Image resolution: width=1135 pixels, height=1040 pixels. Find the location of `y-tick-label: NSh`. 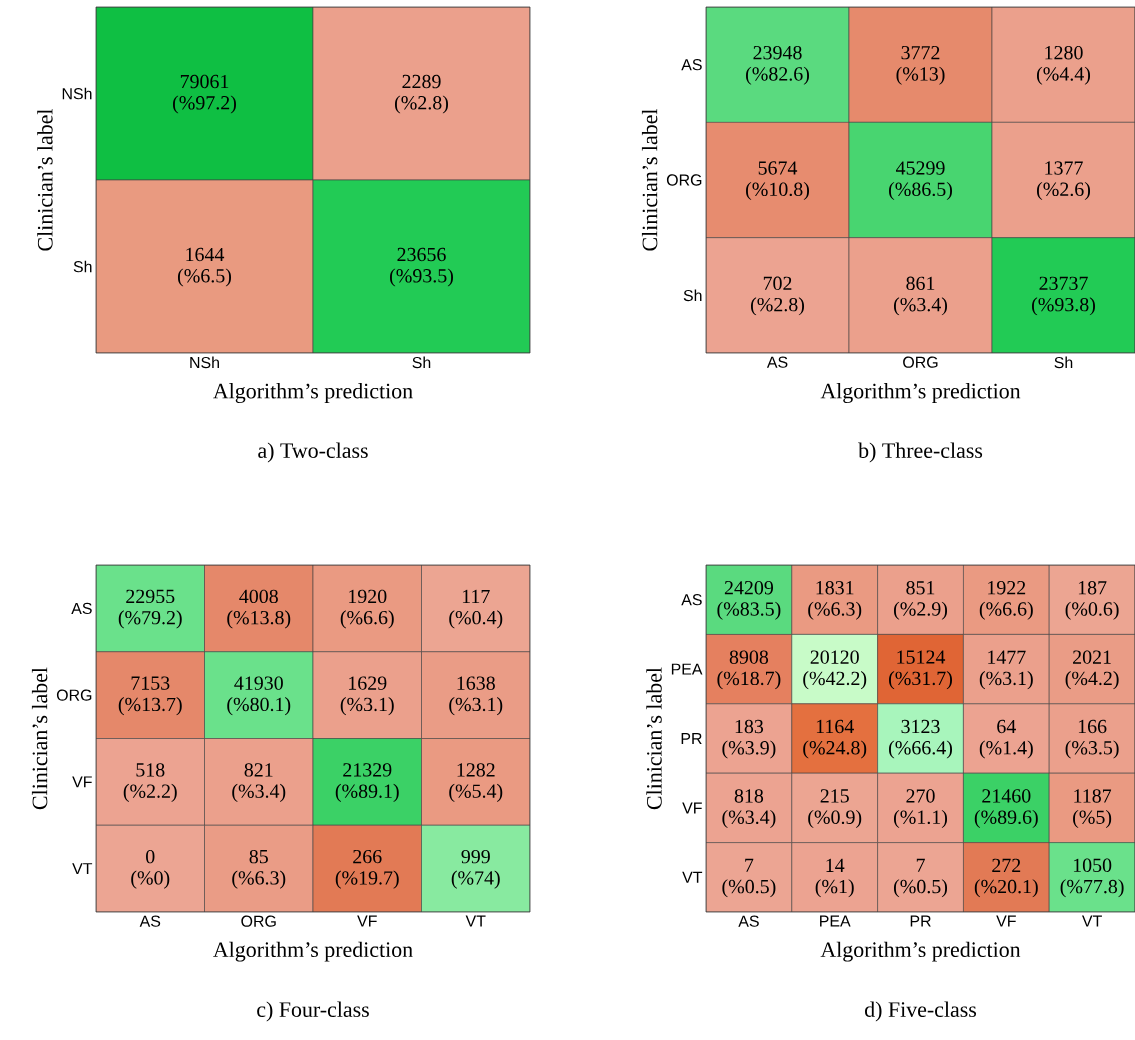

y-tick-label: NSh is located at coordinates (77, 93).